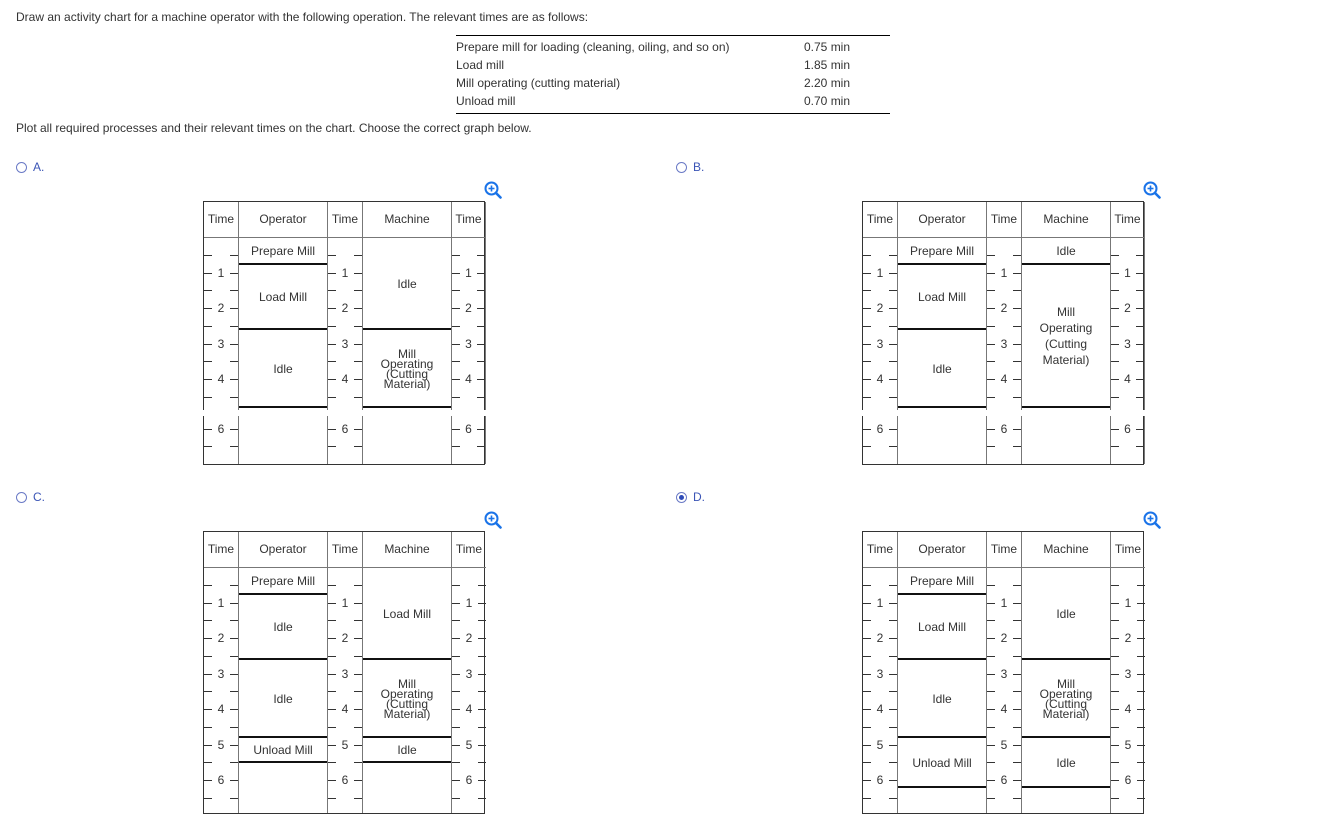 The width and height of the screenshot is (1332, 836). Describe the element at coordinates (690, 167) in the screenshot. I see `option-b: B.` at that location.